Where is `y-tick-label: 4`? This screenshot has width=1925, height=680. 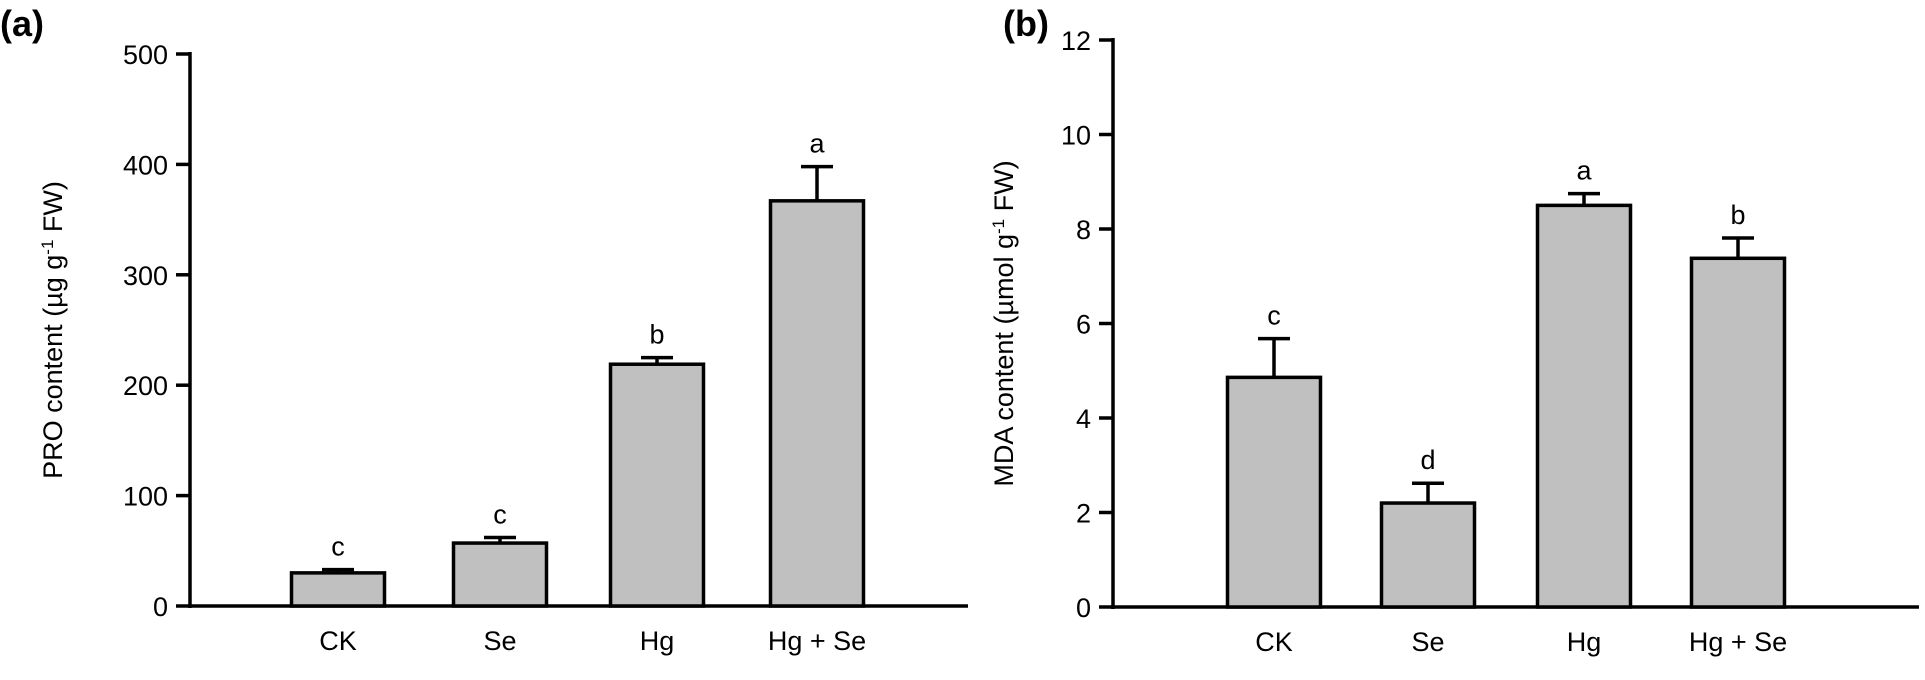
y-tick-label: 4 is located at coordinates (1083, 419).